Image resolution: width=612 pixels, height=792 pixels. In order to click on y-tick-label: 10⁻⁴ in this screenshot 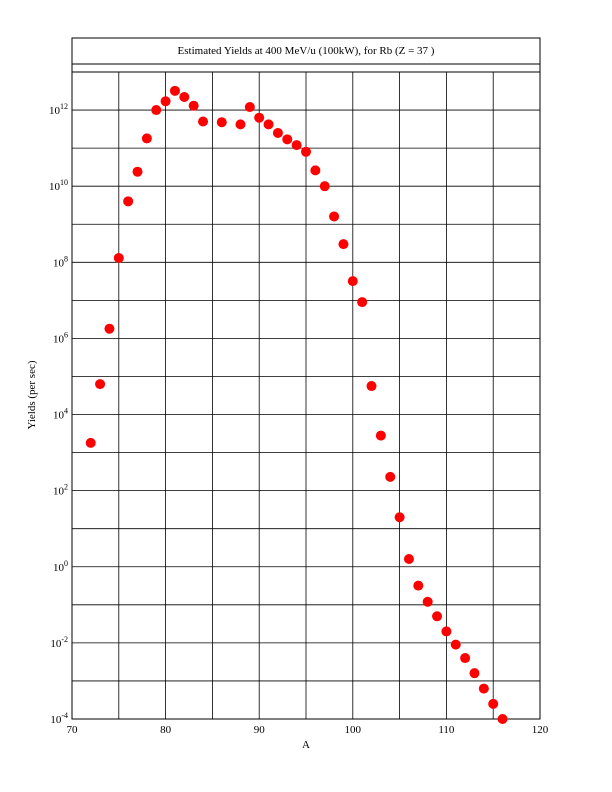, I will do `click(59, 718)`.